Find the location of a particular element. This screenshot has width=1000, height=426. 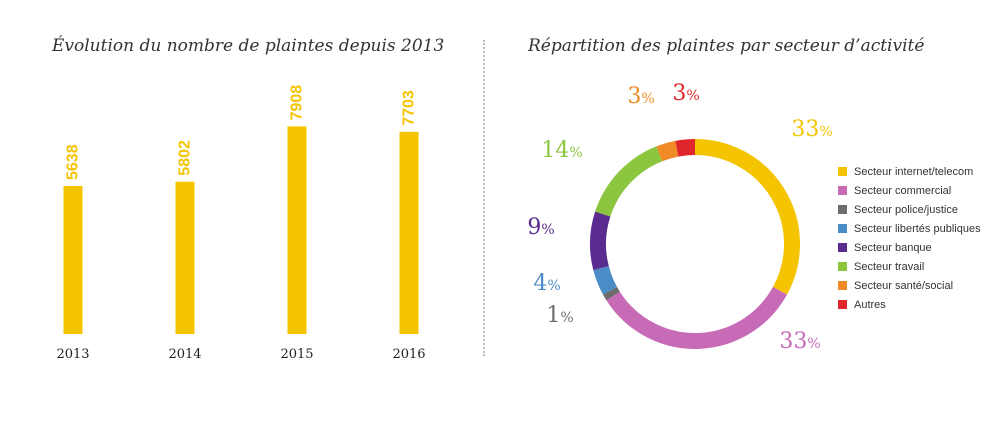

donut-pct-label-secteur-banque: 9% is located at coordinates (540, 227).